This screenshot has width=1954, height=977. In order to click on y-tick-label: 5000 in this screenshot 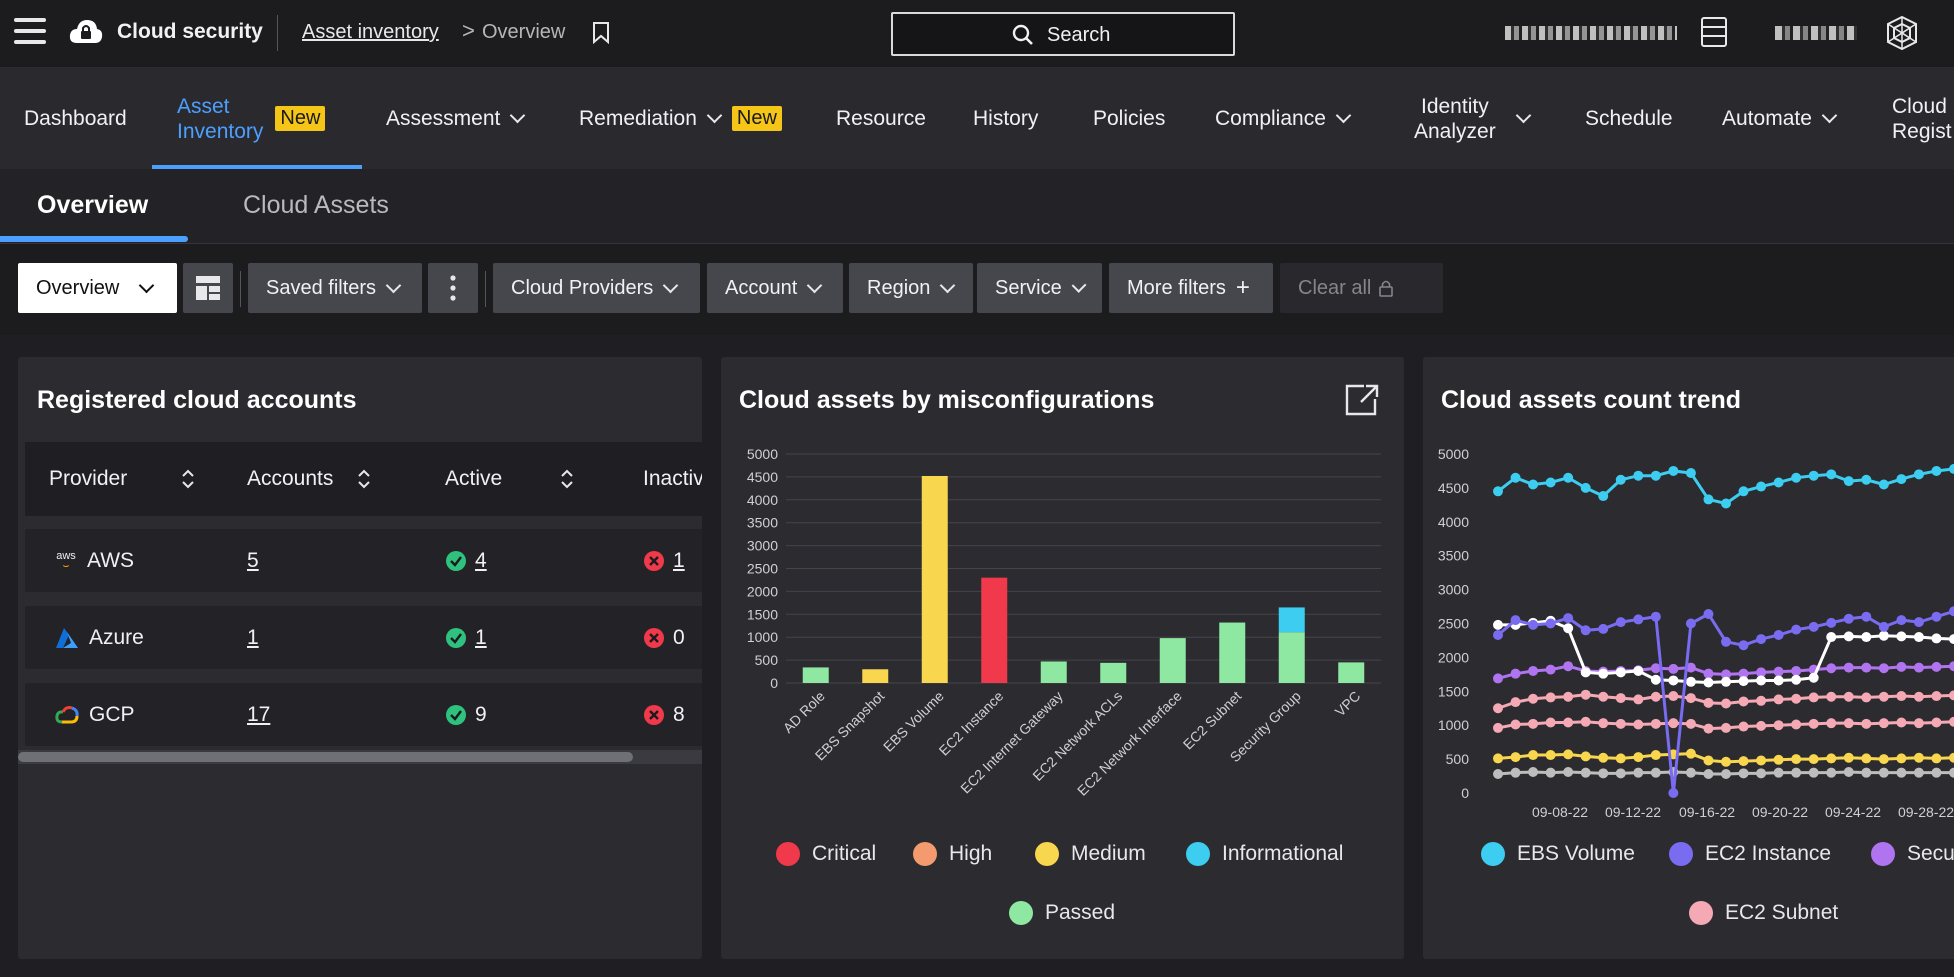, I will do `click(1453, 454)`.